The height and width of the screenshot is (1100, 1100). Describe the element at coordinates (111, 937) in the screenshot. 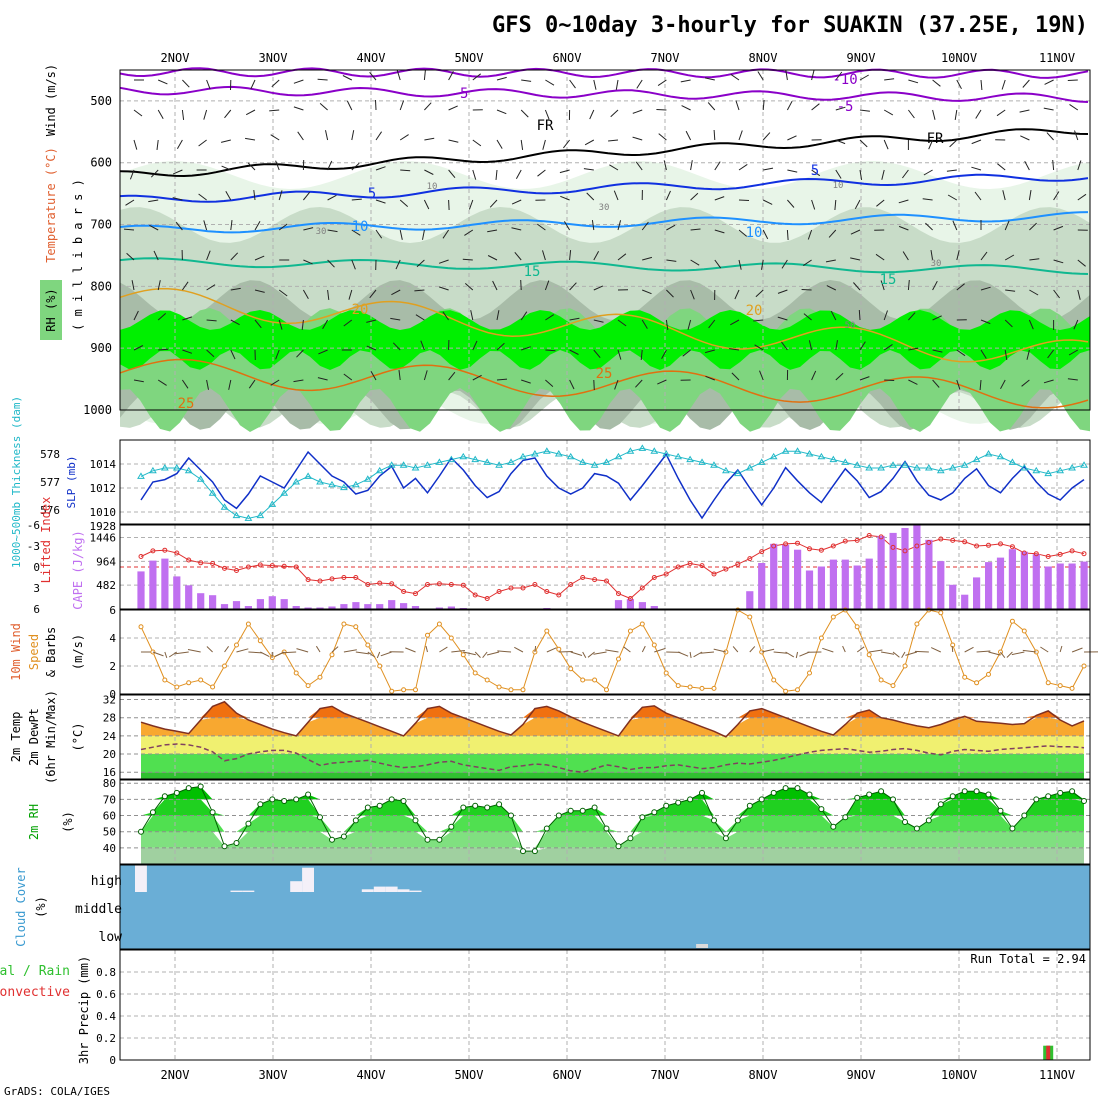

I see `cloud-level-label: low` at that location.